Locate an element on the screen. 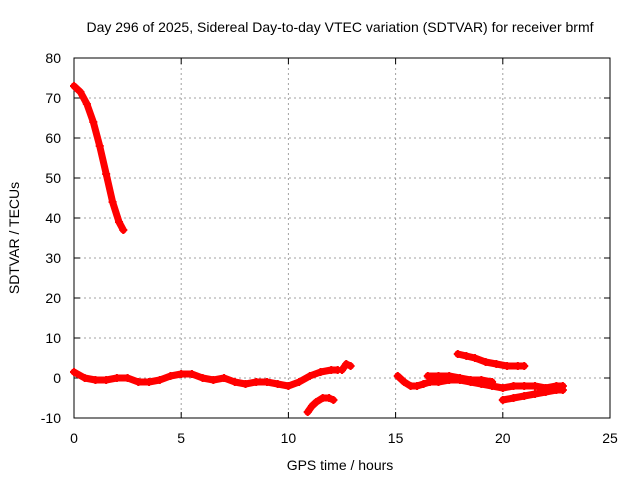 The height and width of the screenshot is (480, 640). y-tick-label: -10 is located at coordinates (51, 418).